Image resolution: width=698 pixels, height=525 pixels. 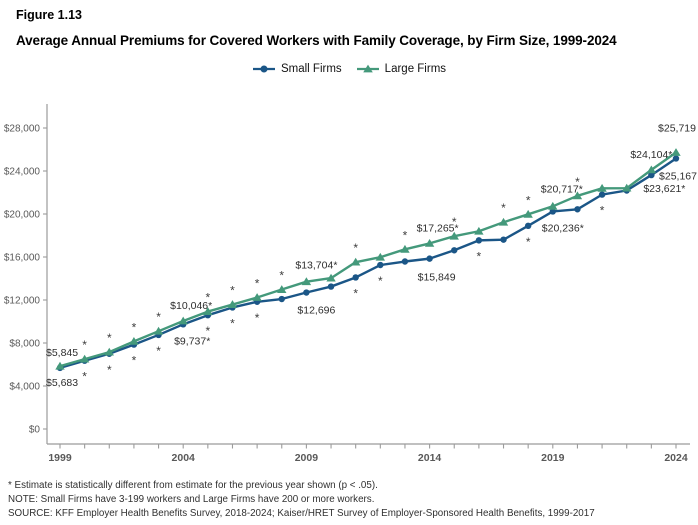 I want to click on data-point-small-firms-2012, so click(x=380, y=265).